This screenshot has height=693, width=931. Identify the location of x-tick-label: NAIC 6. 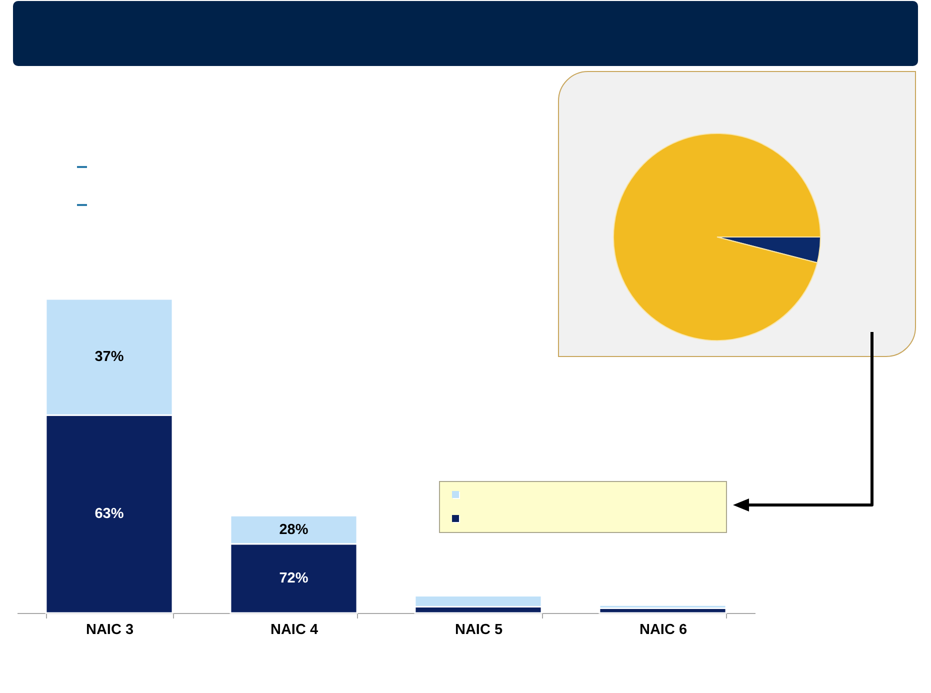
(663, 630).